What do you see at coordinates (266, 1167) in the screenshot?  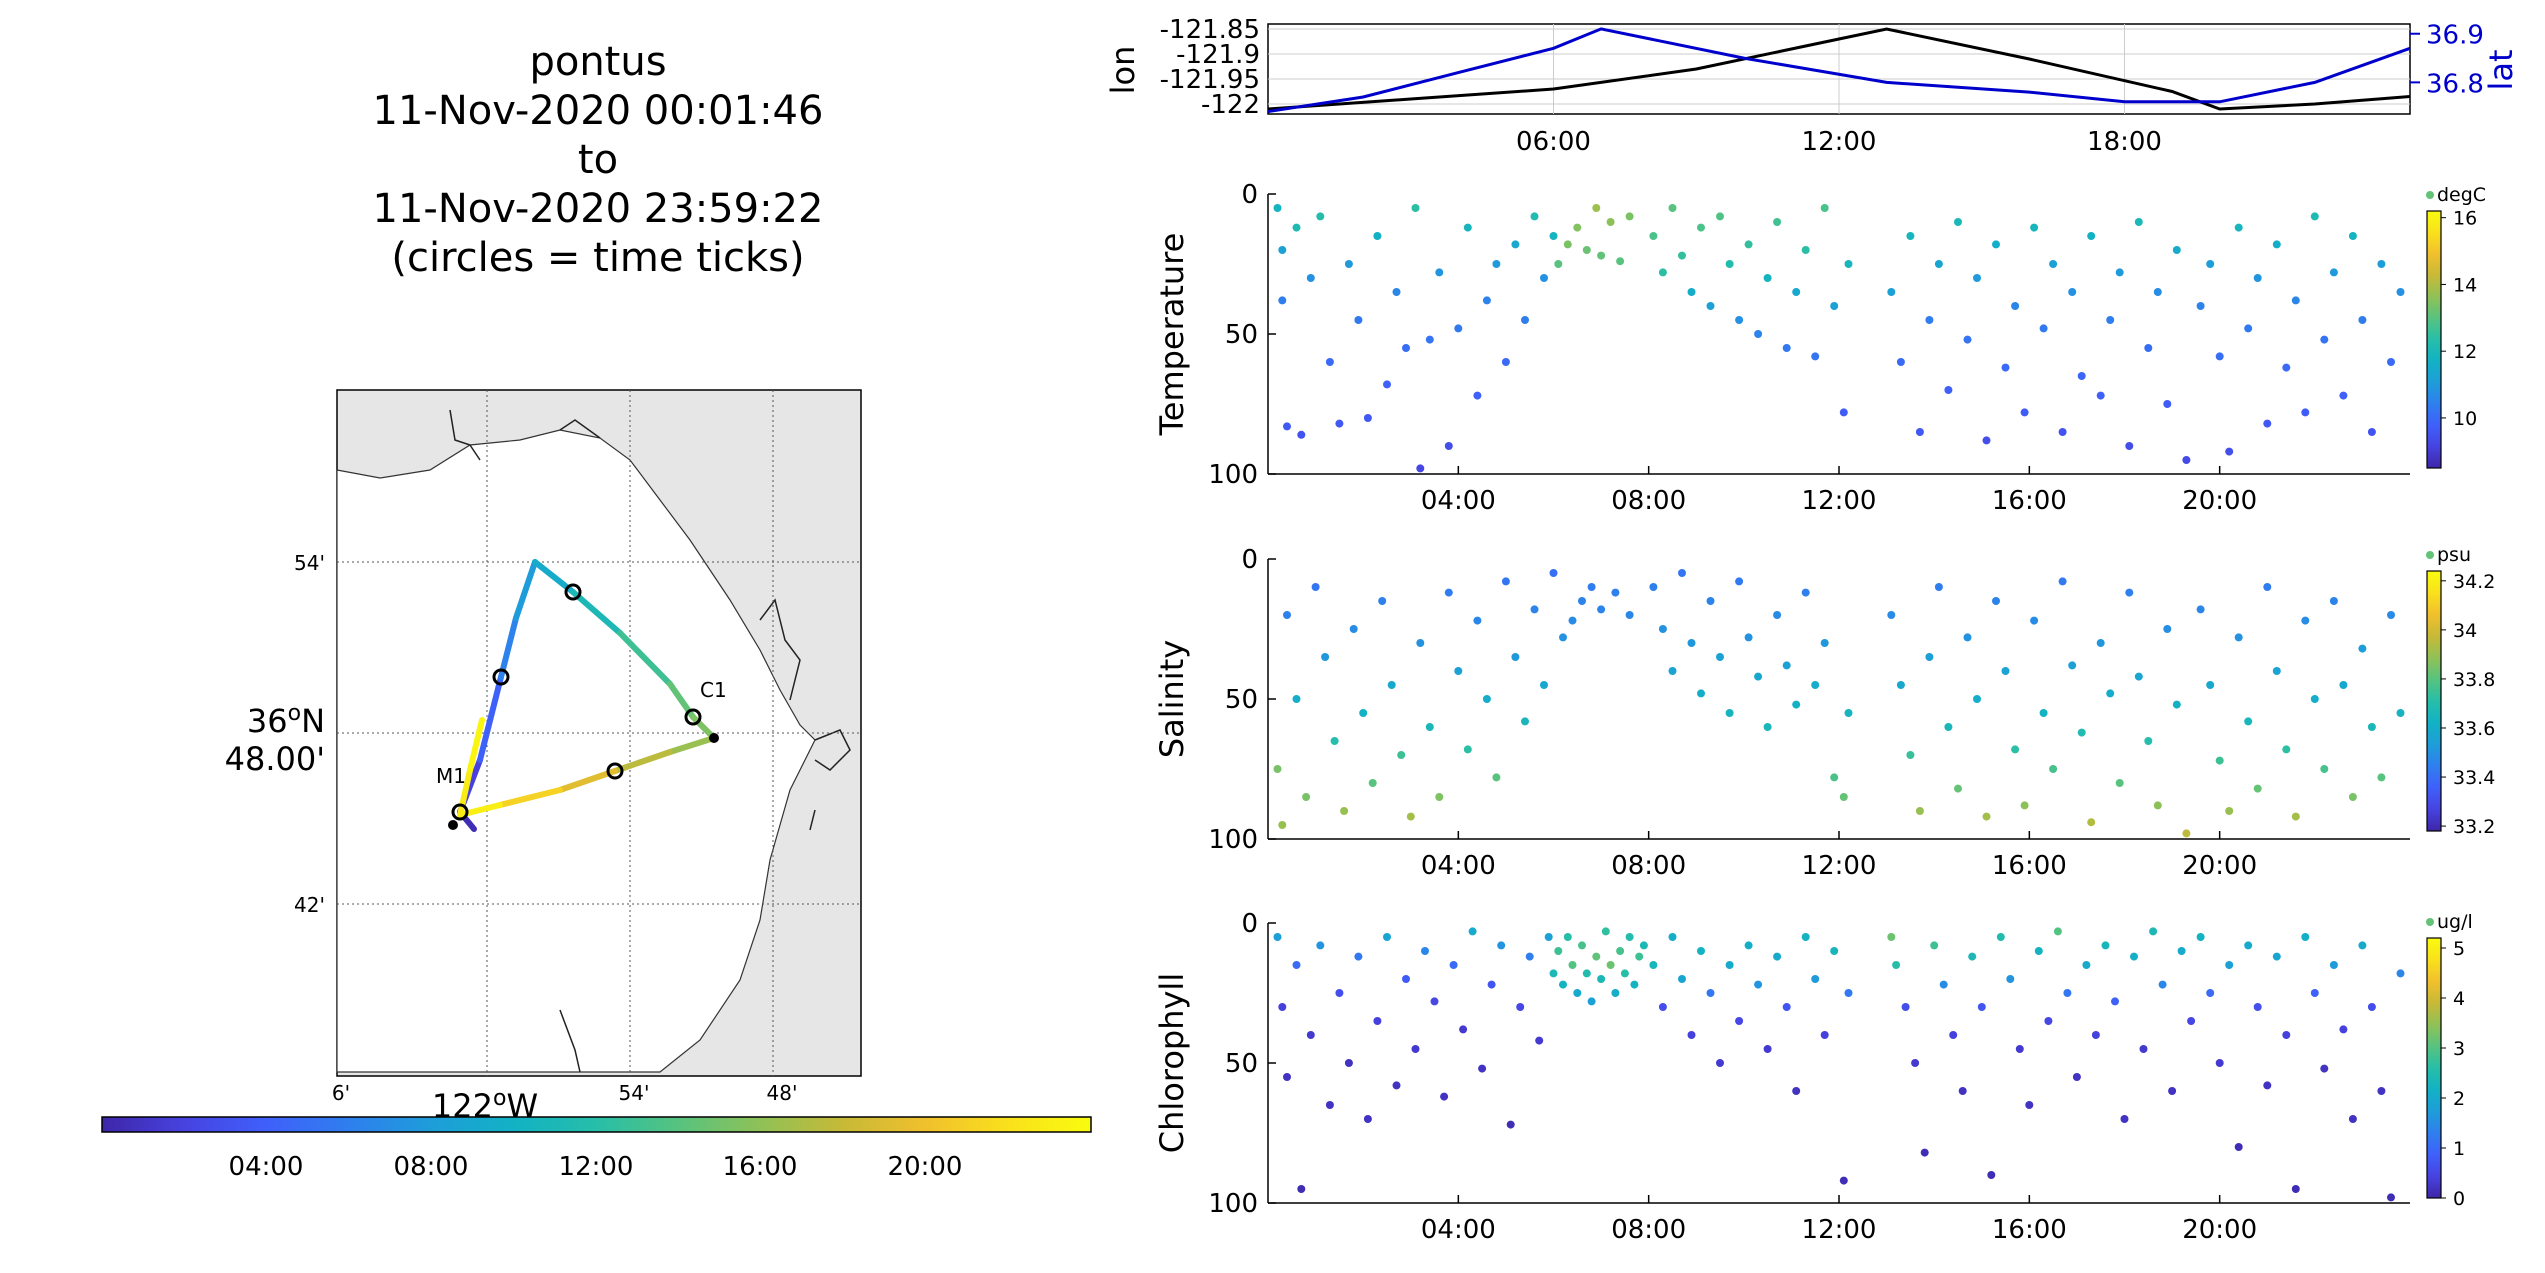 I see `time-colorbar-tick: 04:00` at bounding box center [266, 1167].